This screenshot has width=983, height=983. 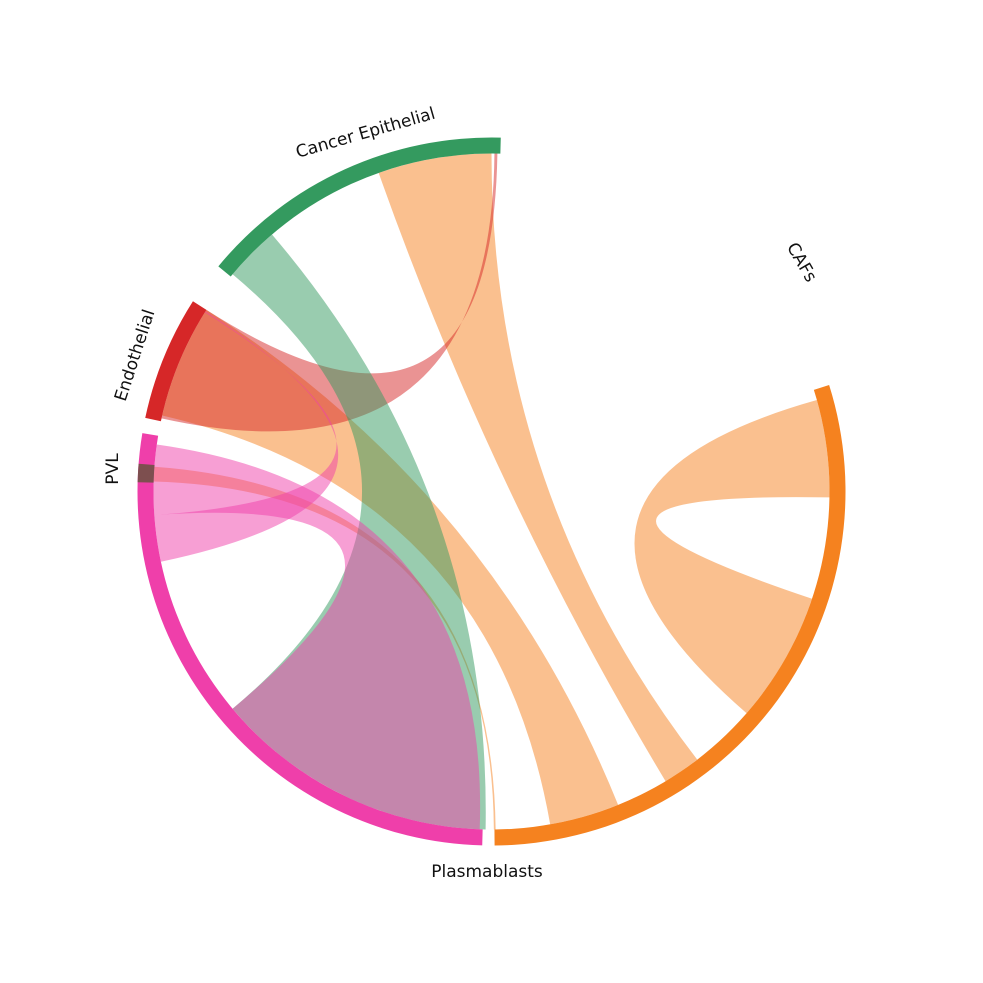 What do you see at coordinates (146, 473) in the screenshot?
I see `arc-pvl` at bounding box center [146, 473].